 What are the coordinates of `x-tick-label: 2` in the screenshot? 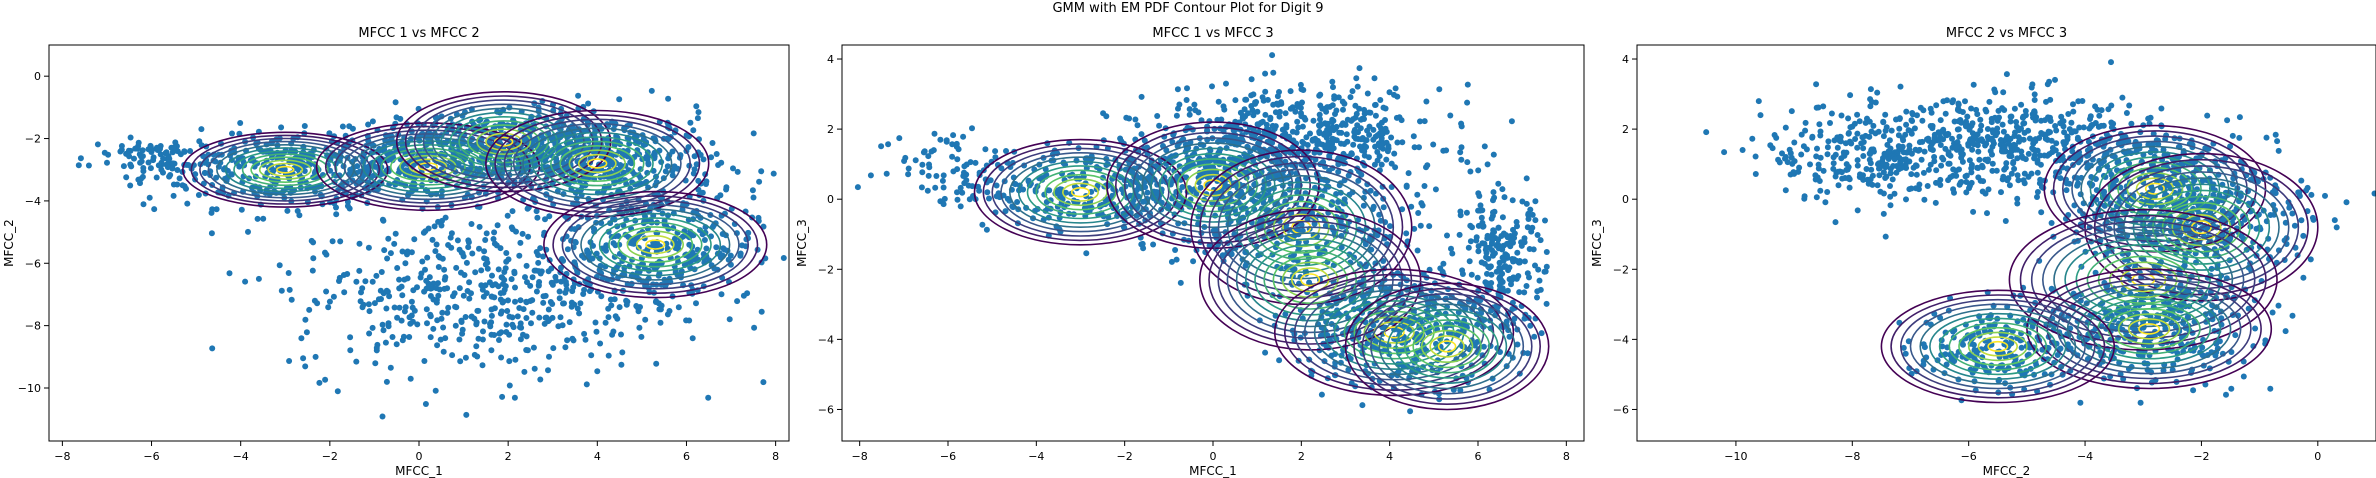 It's located at (1301, 456).